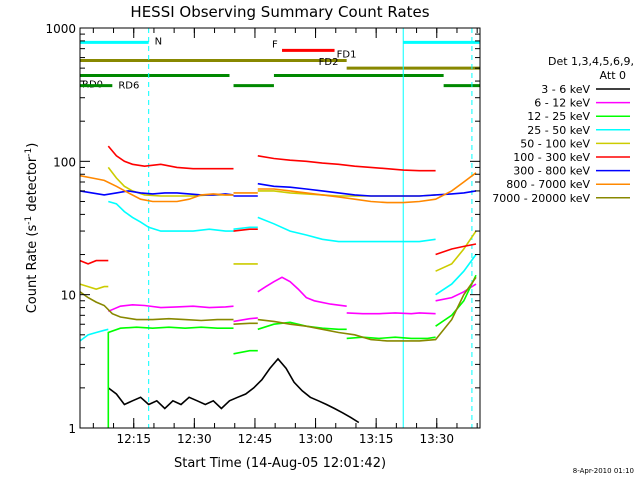 This screenshot has width=640, height=480. What do you see at coordinates (591, 61) in the screenshot?
I see `legend-header-line1: Det 1,3,4,5,6,9,` at bounding box center [591, 61].